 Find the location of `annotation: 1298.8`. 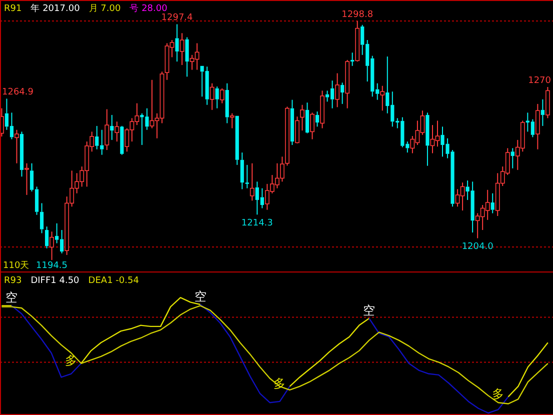

annotation: 1298.8 is located at coordinates (358, 15).